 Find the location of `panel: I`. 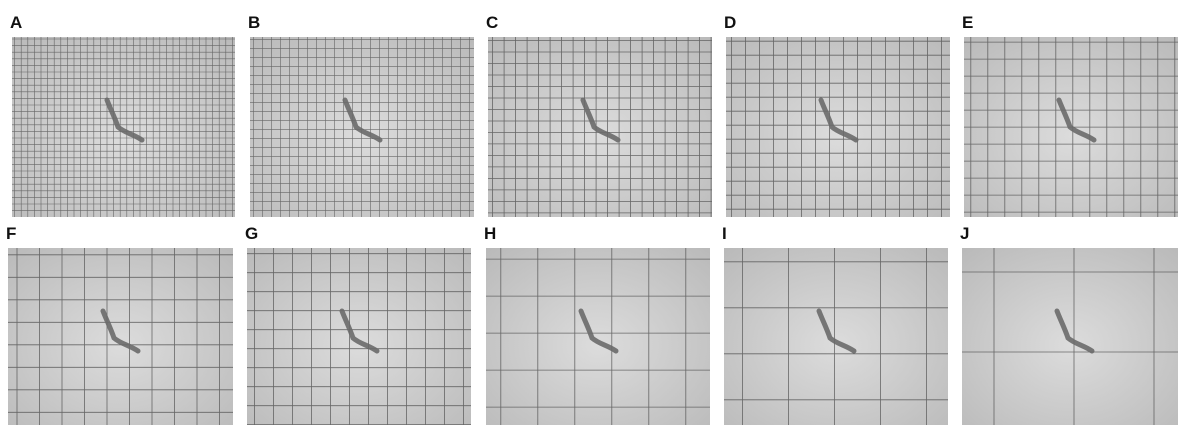

panel: I is located at coordinates (835, 324).